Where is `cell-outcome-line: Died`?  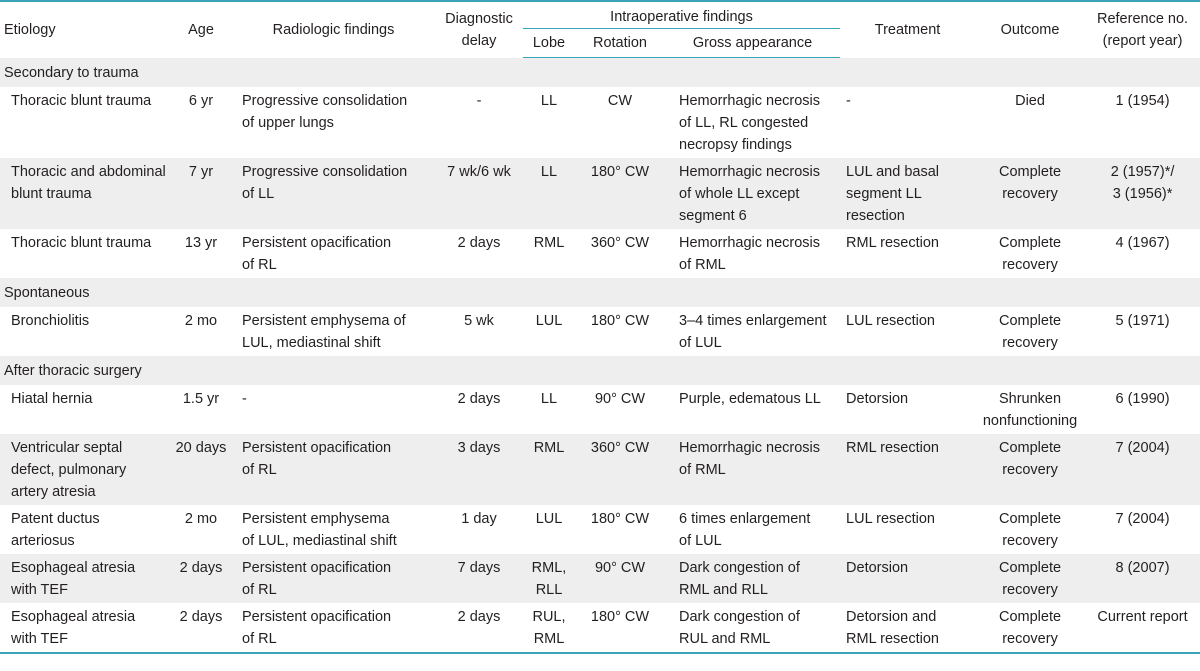
cell-outcome-line: Died is located at coordinates (1030, 101).